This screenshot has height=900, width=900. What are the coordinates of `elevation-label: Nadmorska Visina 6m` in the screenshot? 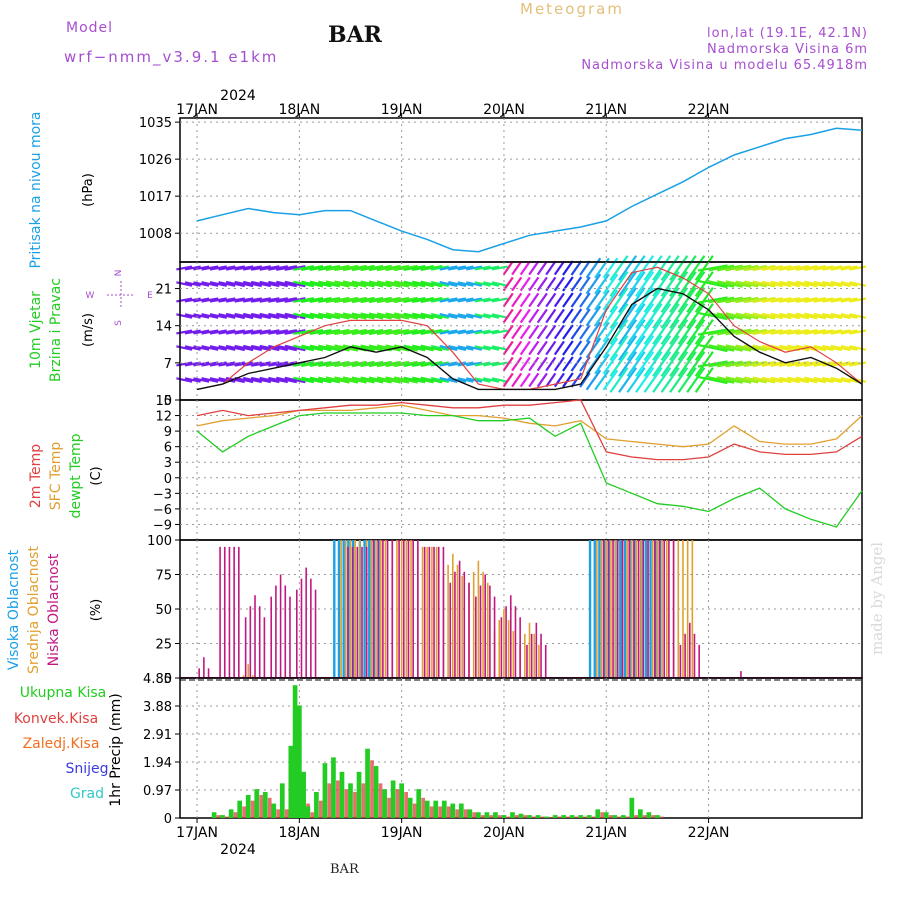 It's located at (787, 49).